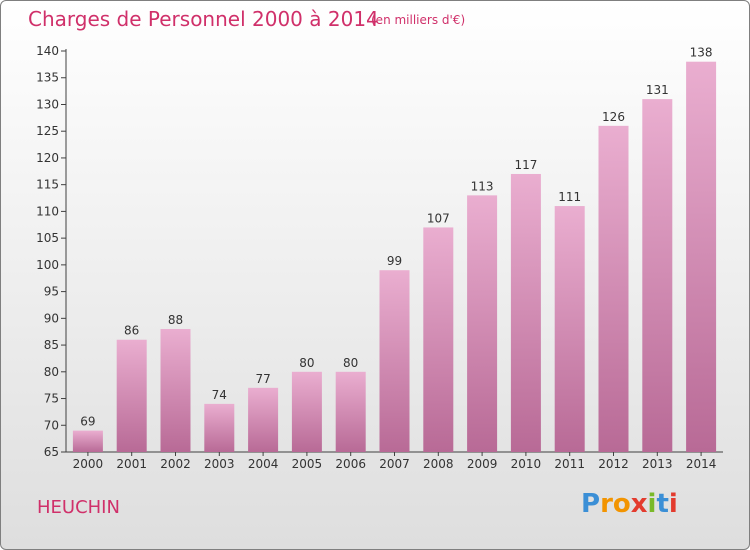 This screenshot has width=750, height=550. I want to click on y-tick-label: 90, so click(51, 318).